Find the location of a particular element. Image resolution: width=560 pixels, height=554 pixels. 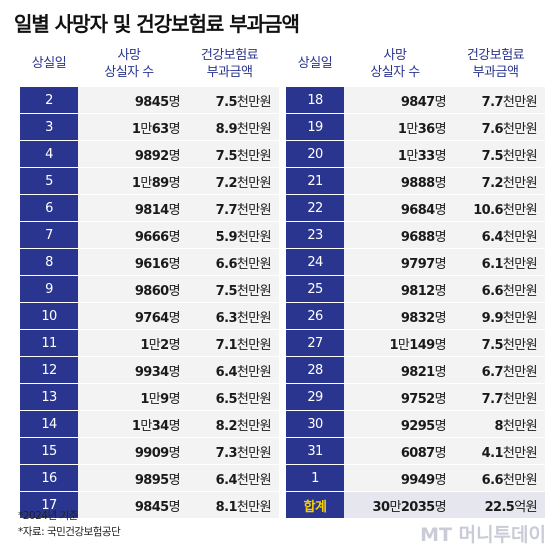

table-row: 6 9814명 7.7천만원 is located at coordinates (149, 208).